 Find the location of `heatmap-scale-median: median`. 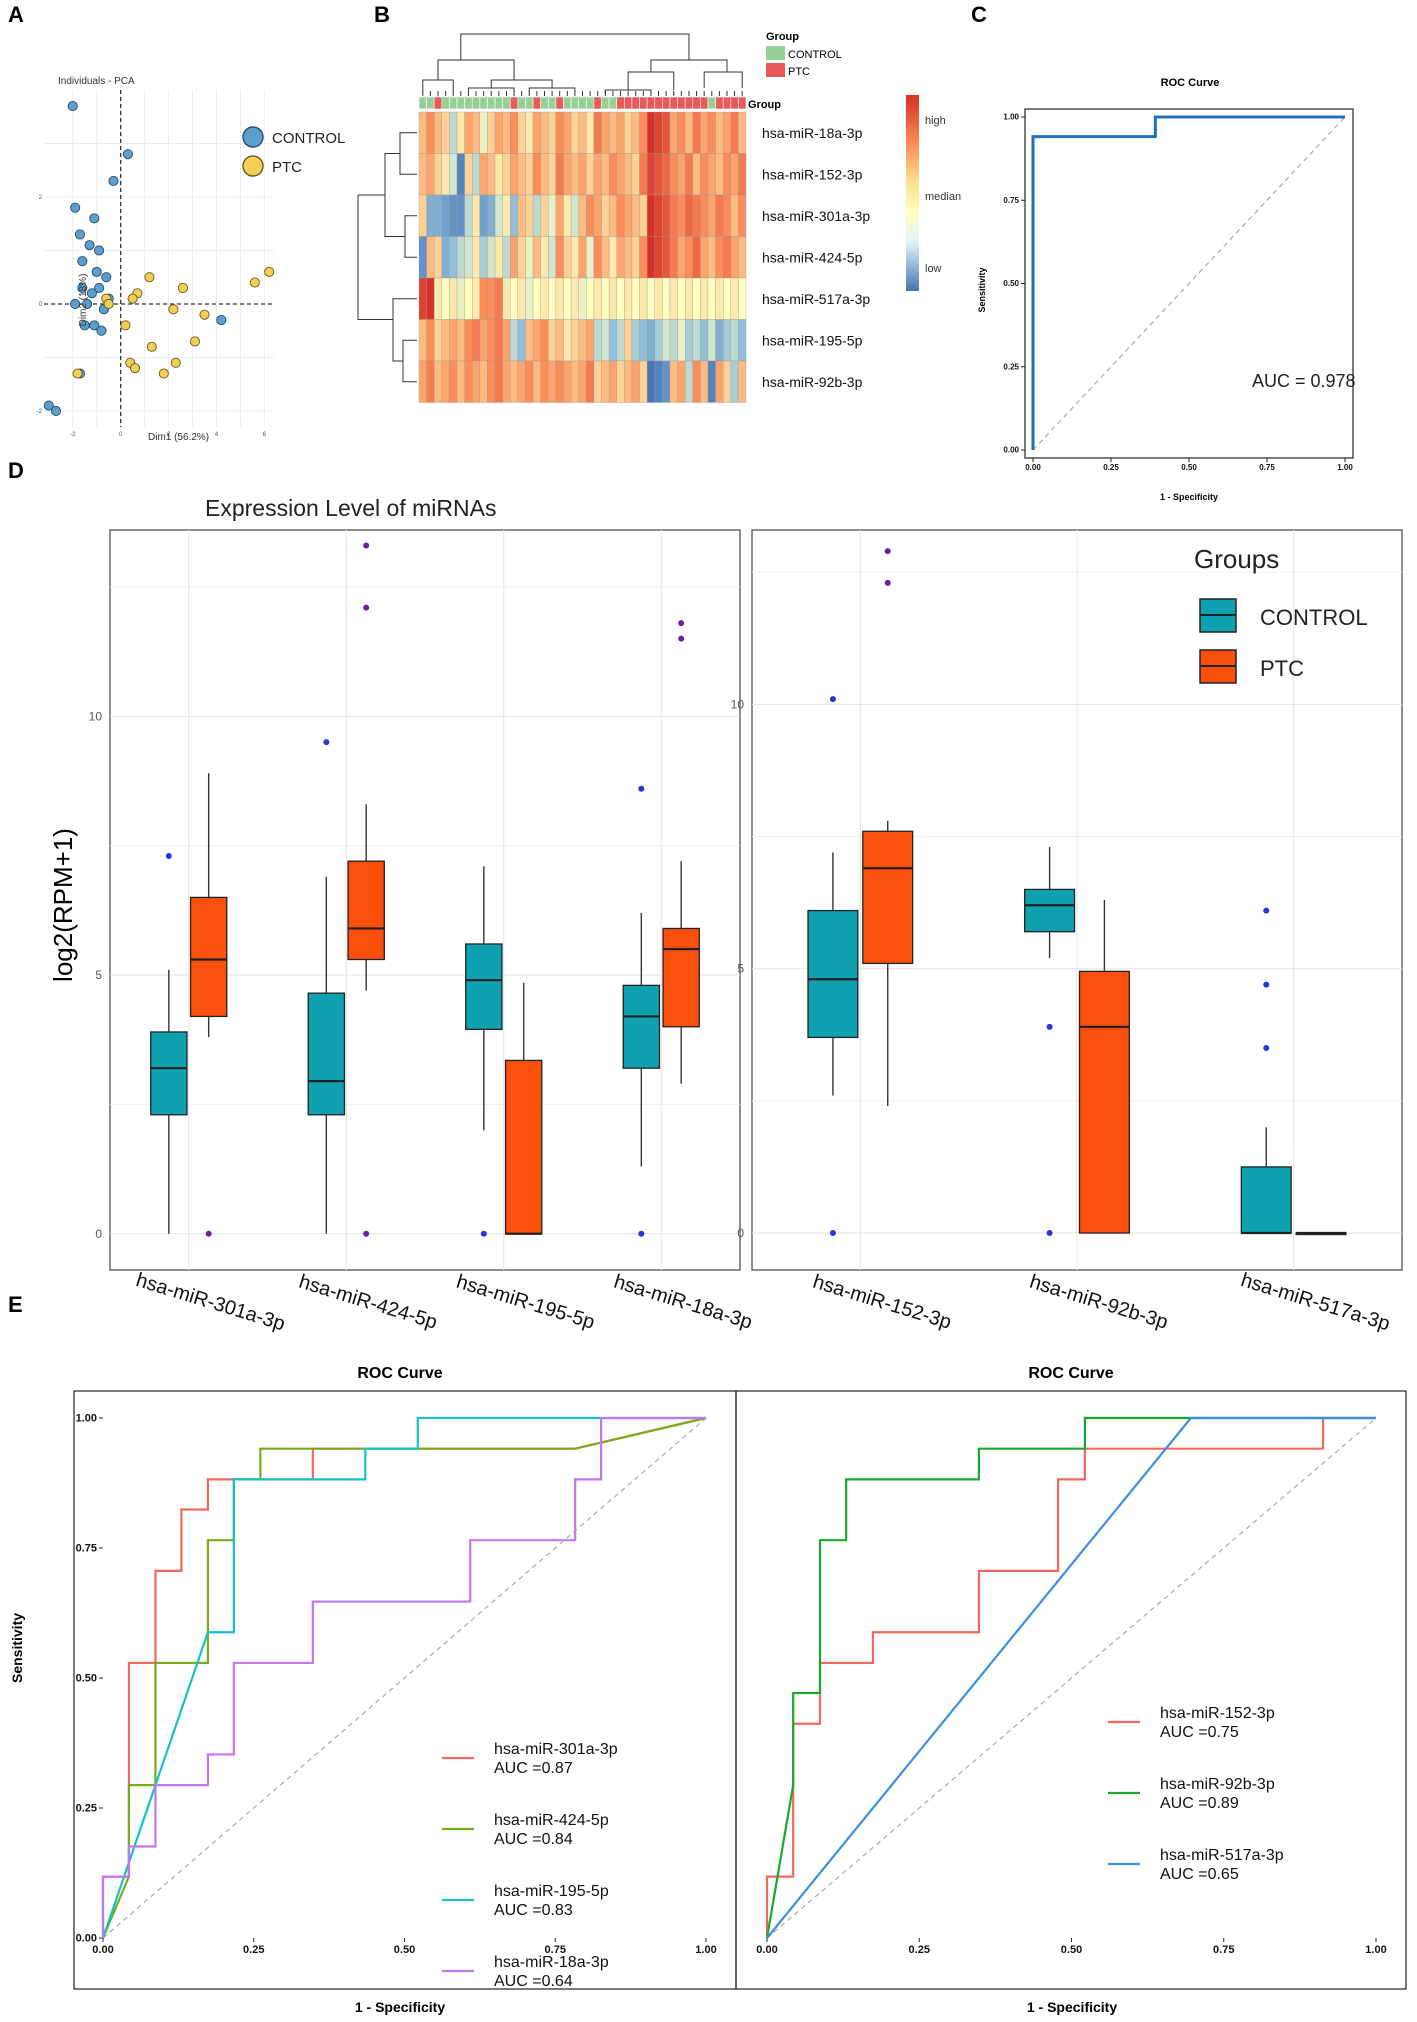

heatmap-scale-median: median is located at coordinates (943, 197).